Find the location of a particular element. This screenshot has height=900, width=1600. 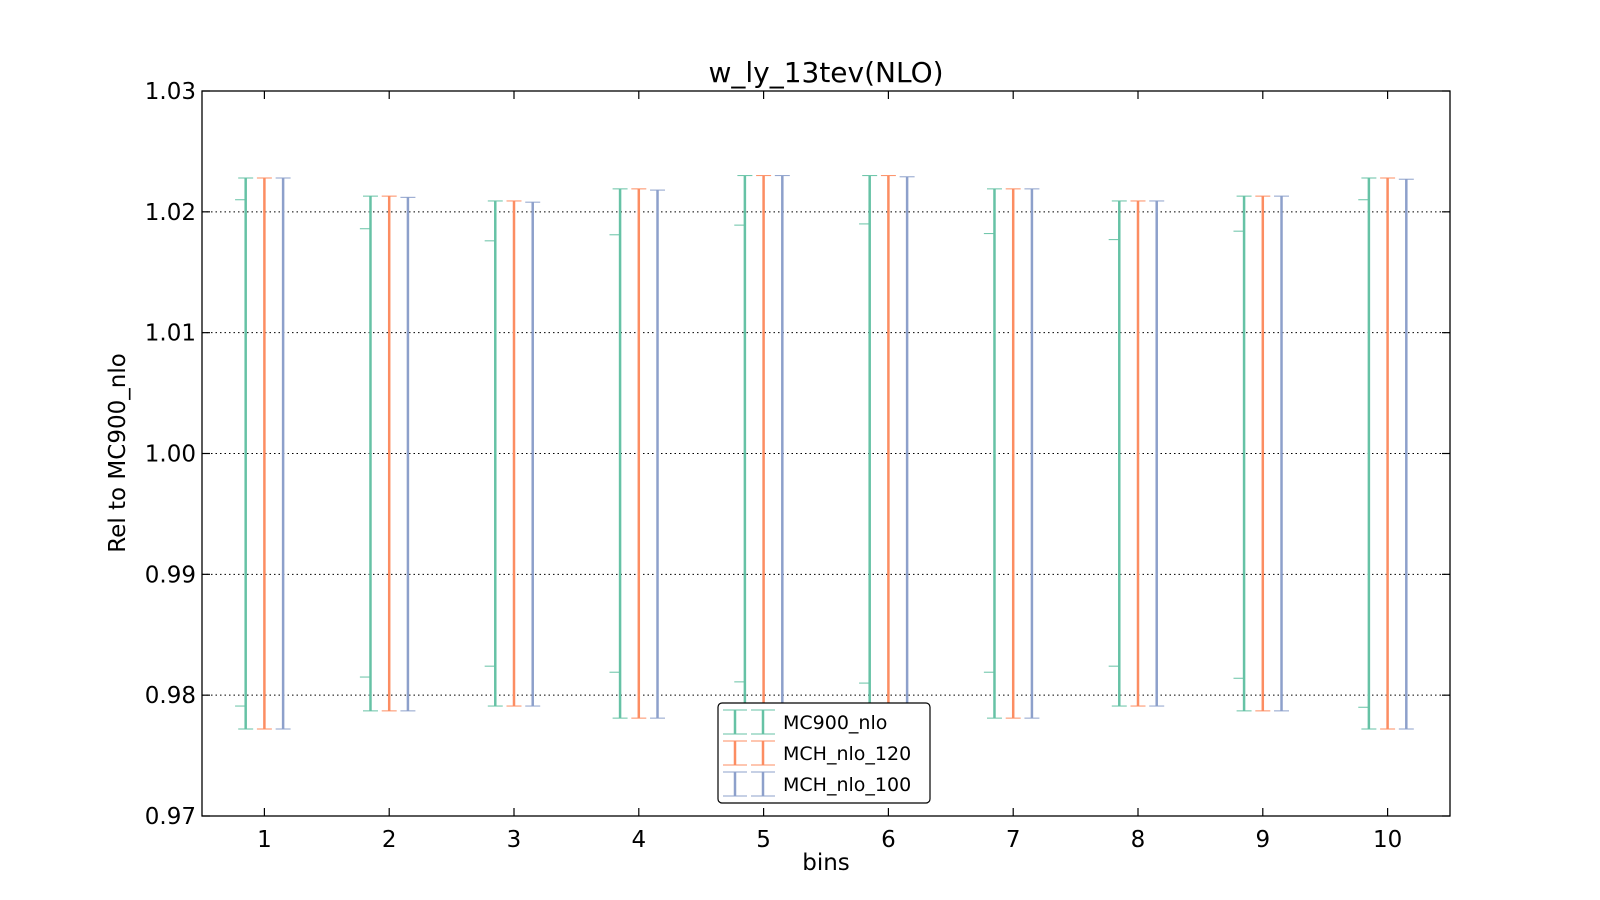

legend: MC900_nlo MCH_nlo_120 MCH_nlo_100 is located at coordinates (824, 753).